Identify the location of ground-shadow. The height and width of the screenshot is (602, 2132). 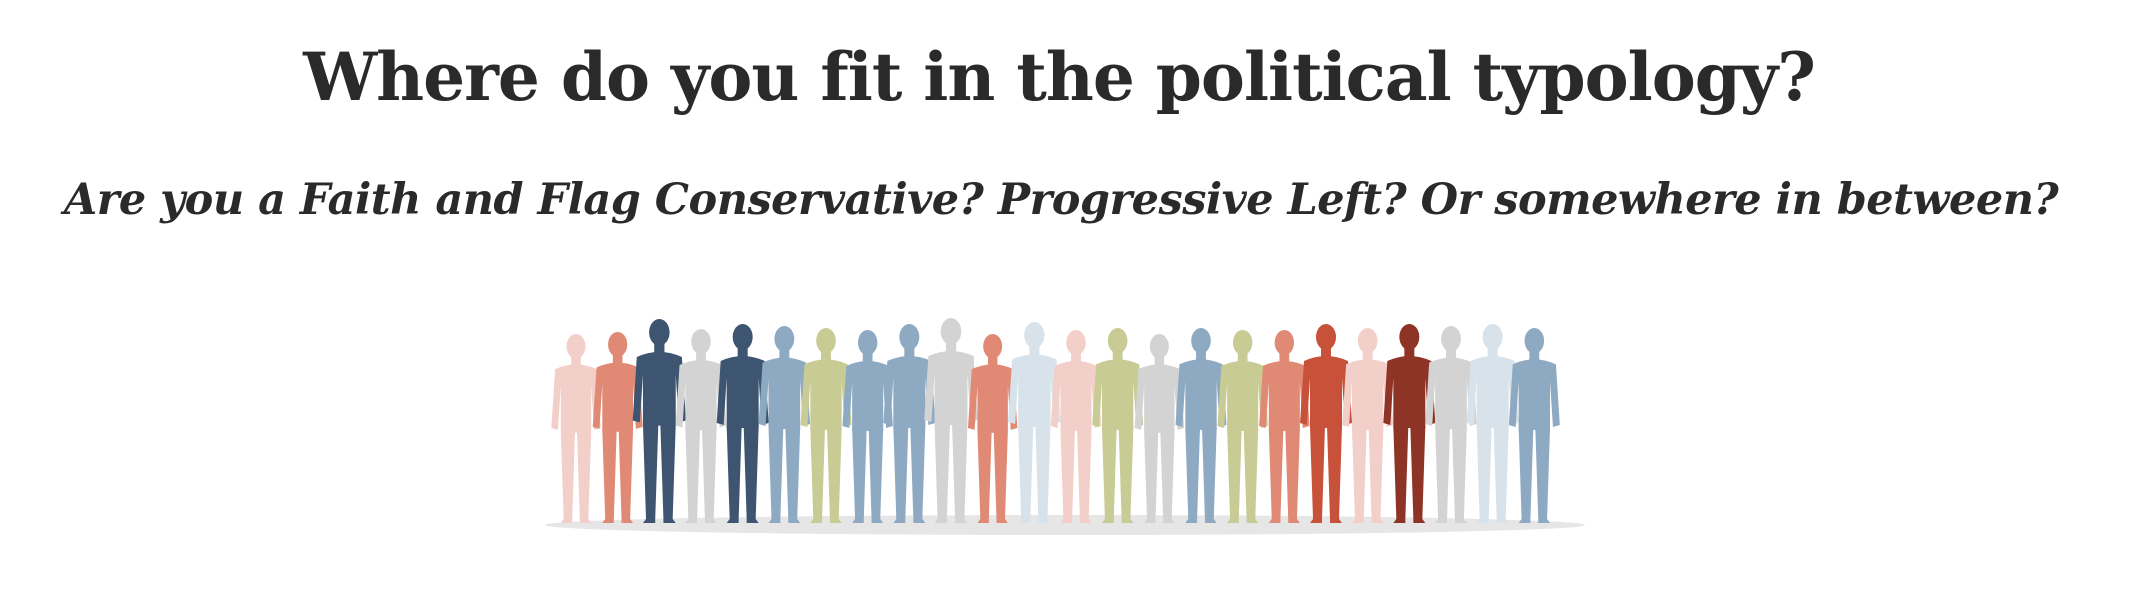
(1065, 525).